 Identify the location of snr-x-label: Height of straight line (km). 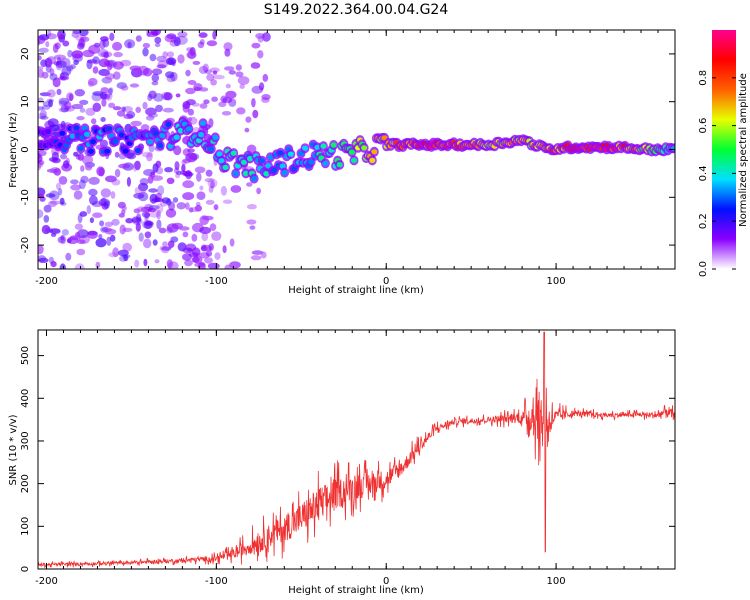
(356, 590).